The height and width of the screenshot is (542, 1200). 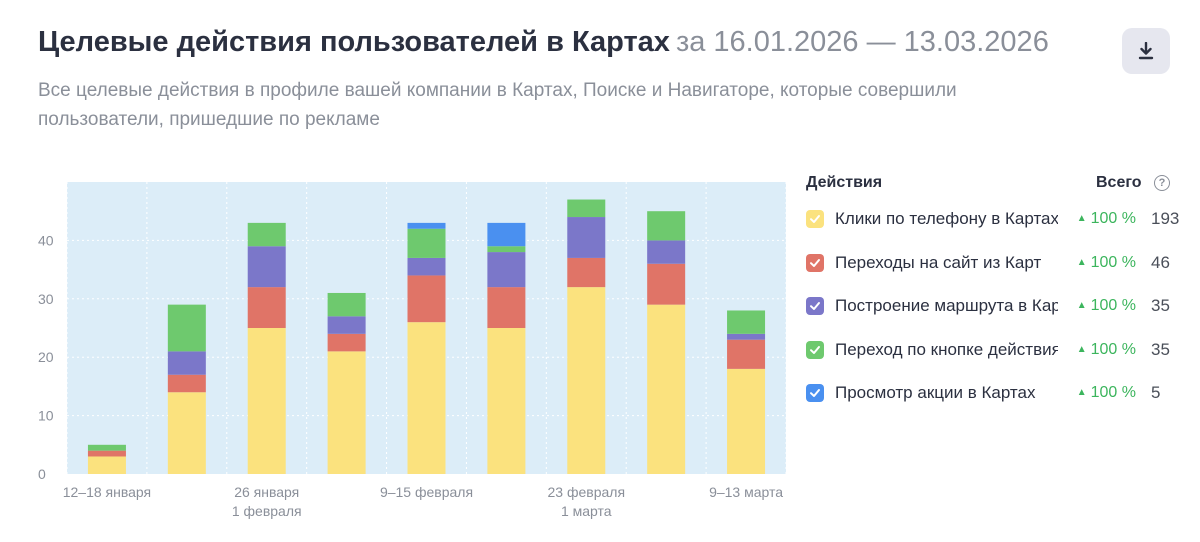 What do you see at coordinates (587, 492) in the screenshot?
I see `x-tick-label: 23 февраля` at bounding box center [587, 492].